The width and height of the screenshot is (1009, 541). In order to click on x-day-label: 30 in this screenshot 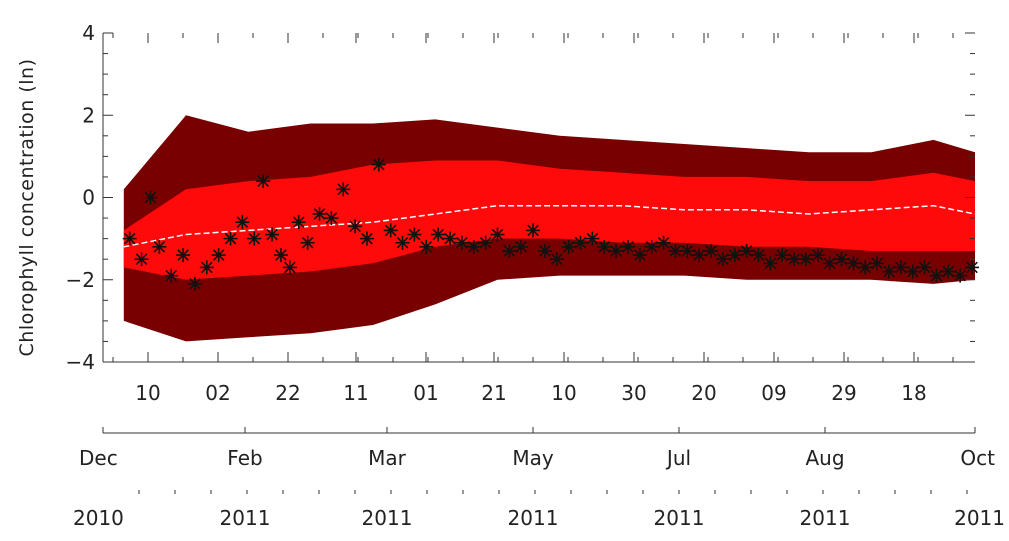, I will do `click(633, 393)`.